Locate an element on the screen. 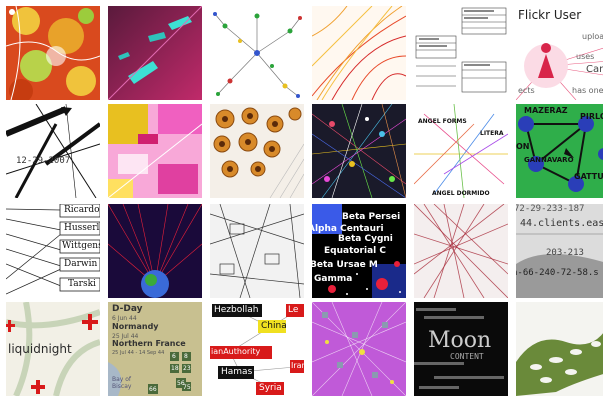 Image resolution: width=603 pixels, height=401 pixels. dense-network-thumbnail is located at coordinates (359, 151).